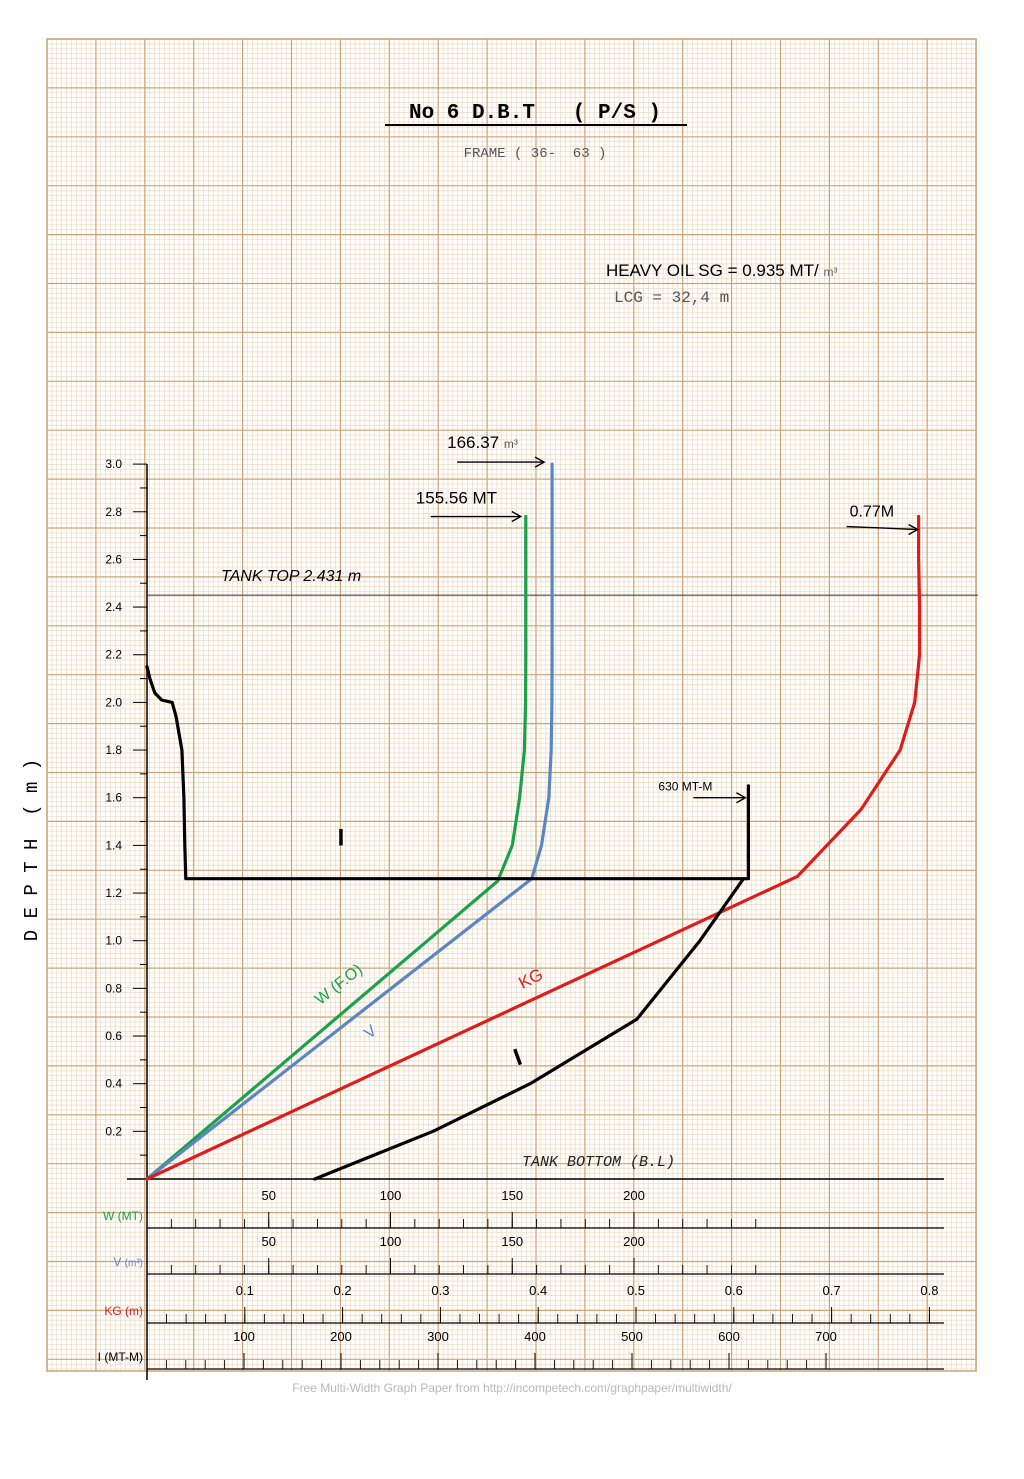  Describe the element at coordinates (741, 798) in the screenshot. I see `inertia-max-arrow-head` at that location.